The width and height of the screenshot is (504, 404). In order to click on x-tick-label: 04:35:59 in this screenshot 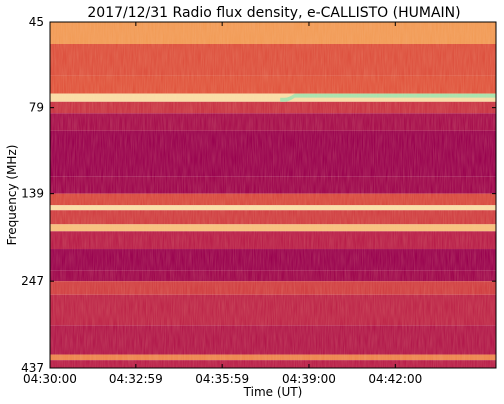, I will do `click(222, 379)`.